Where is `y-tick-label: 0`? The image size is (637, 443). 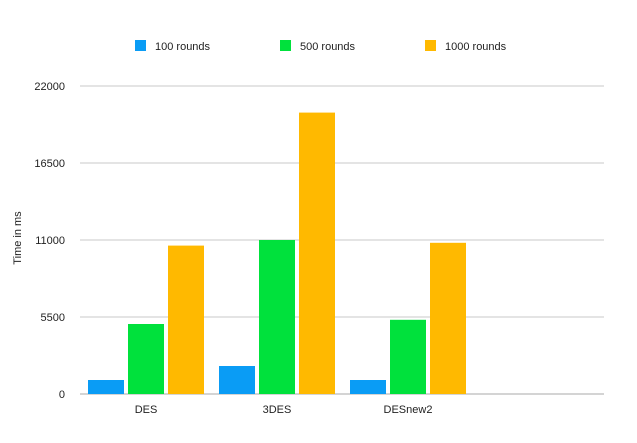 y-tick-label: 0 is located at coordinates (62, 395).